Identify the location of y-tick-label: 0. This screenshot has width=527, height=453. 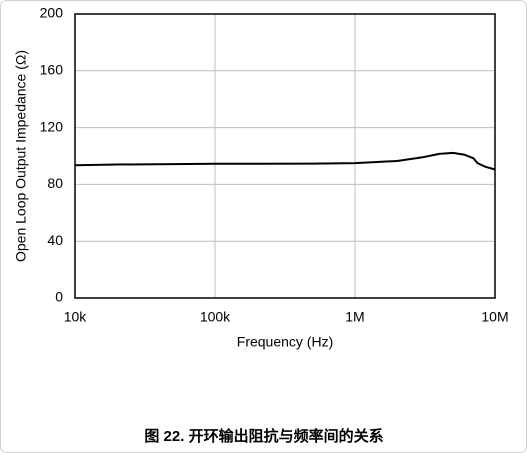
(59, 297).